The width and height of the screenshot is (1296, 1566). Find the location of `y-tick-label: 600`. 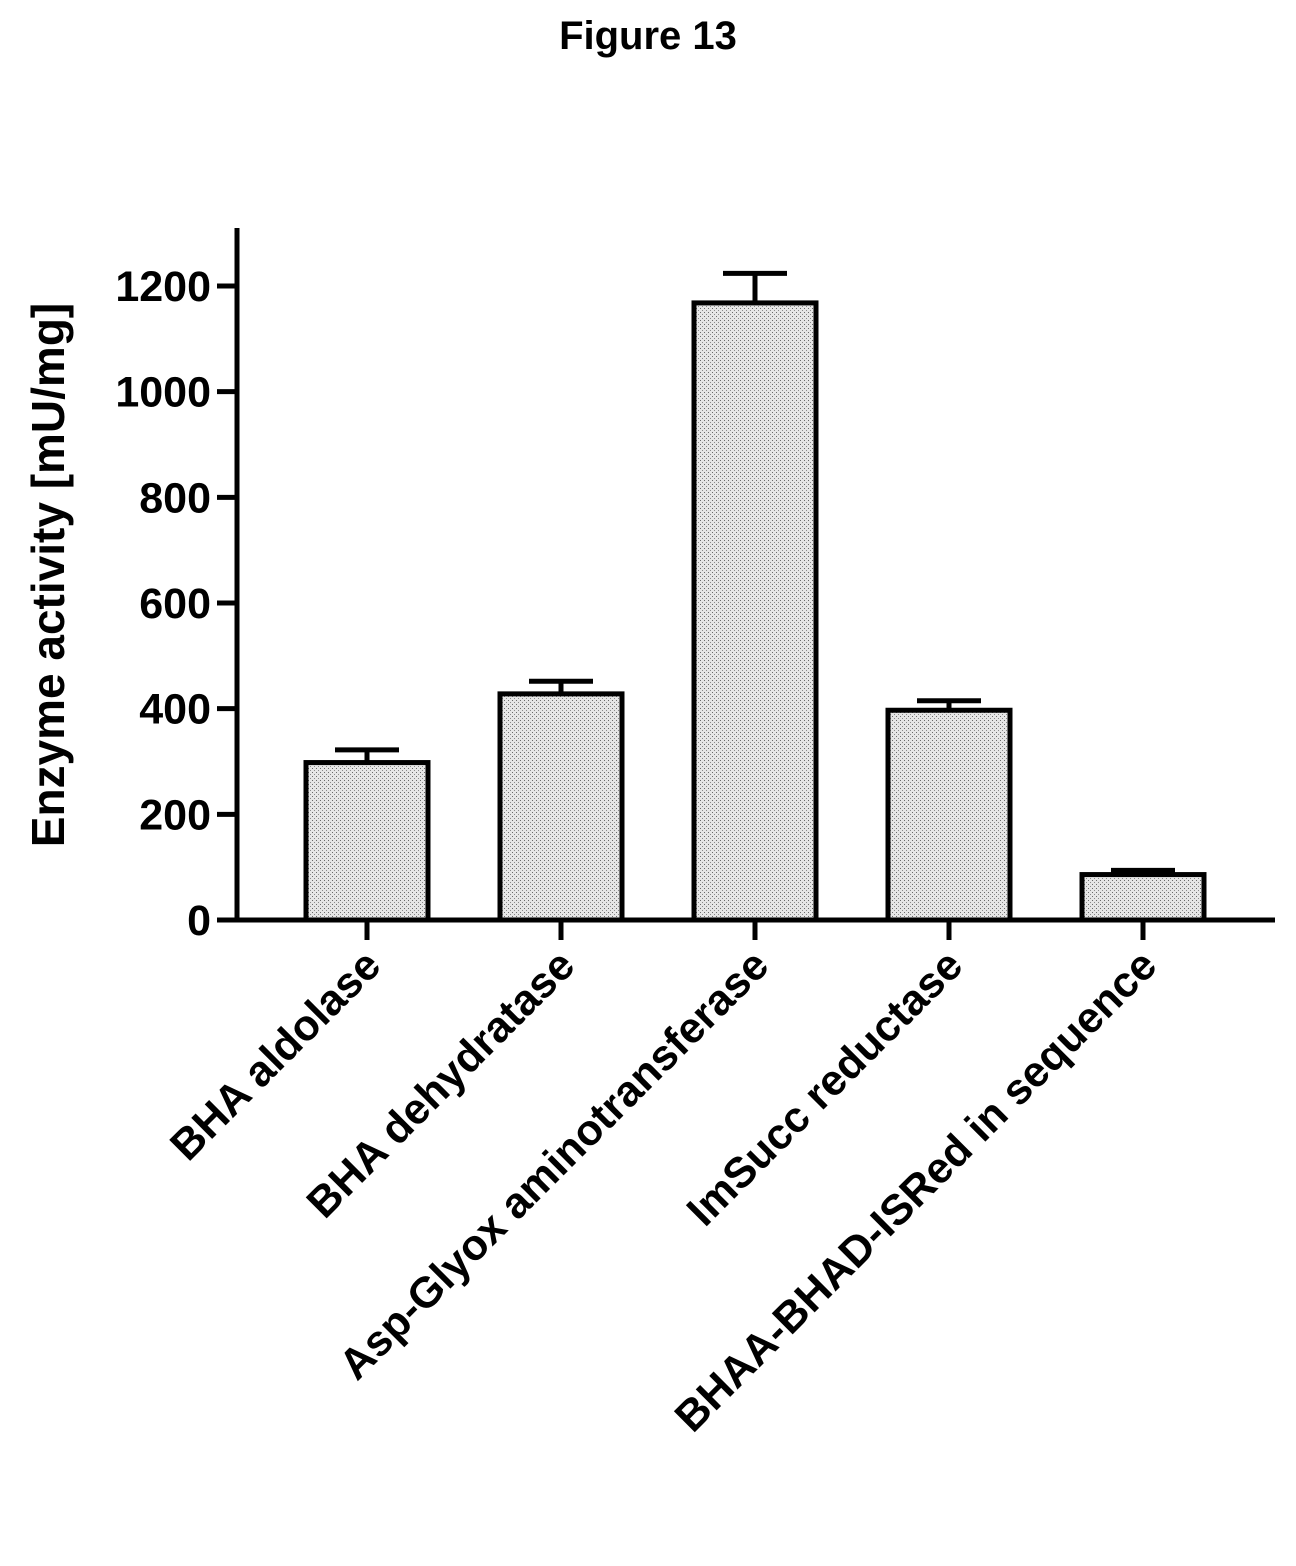

y-tick-label: 600 is located at coordinates (175, 604).